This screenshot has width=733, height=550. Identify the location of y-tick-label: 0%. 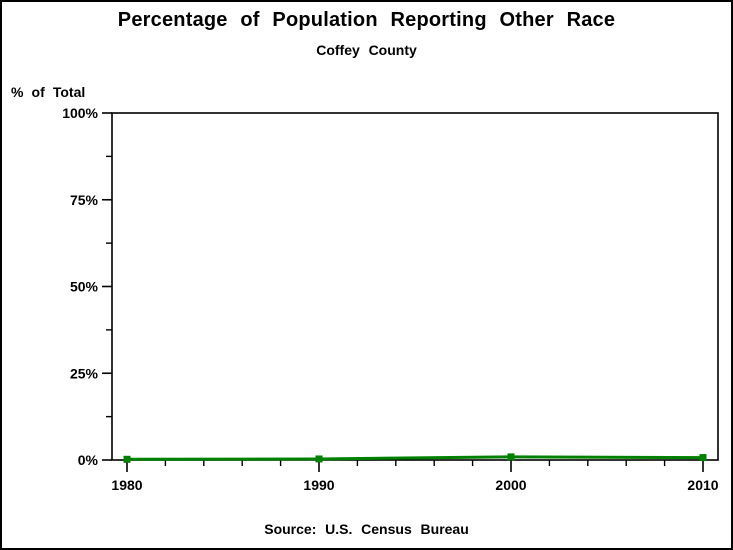
(88, 460).